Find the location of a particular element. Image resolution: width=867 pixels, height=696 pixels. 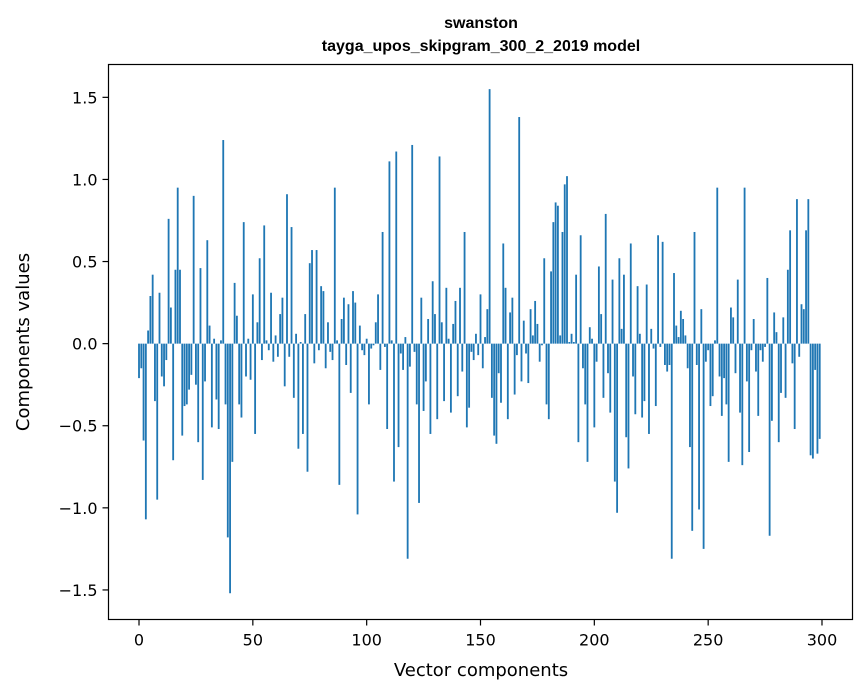

x-tick-label: 100 is located at coordinates (366, 640).